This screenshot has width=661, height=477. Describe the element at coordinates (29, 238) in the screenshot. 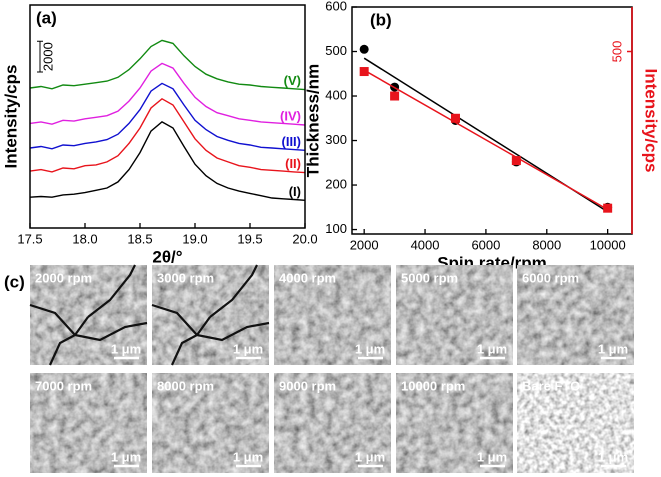

I see `x-tick-label: 17.5` at that location.